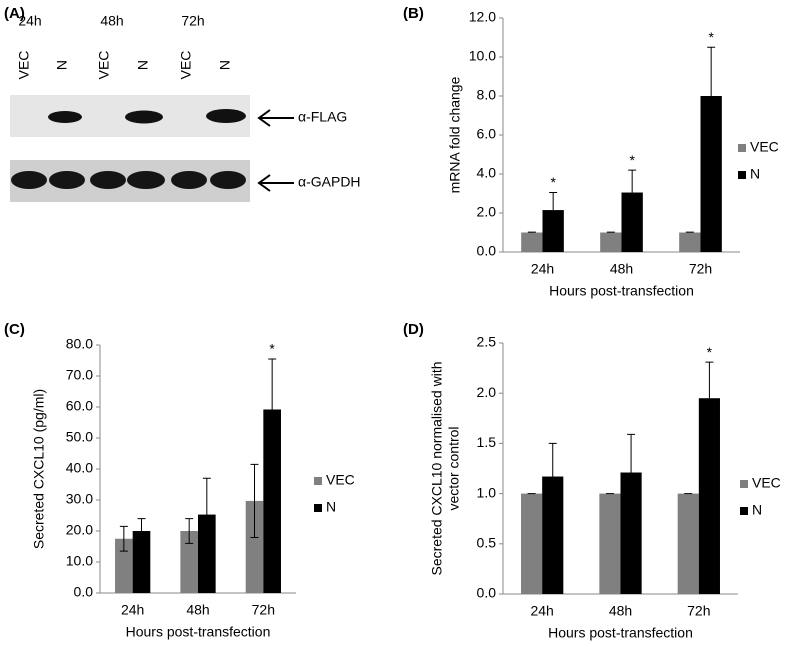  I want to click on y-axis-title: Secreted CXCL10 (pg/ml), so click(39, 469).